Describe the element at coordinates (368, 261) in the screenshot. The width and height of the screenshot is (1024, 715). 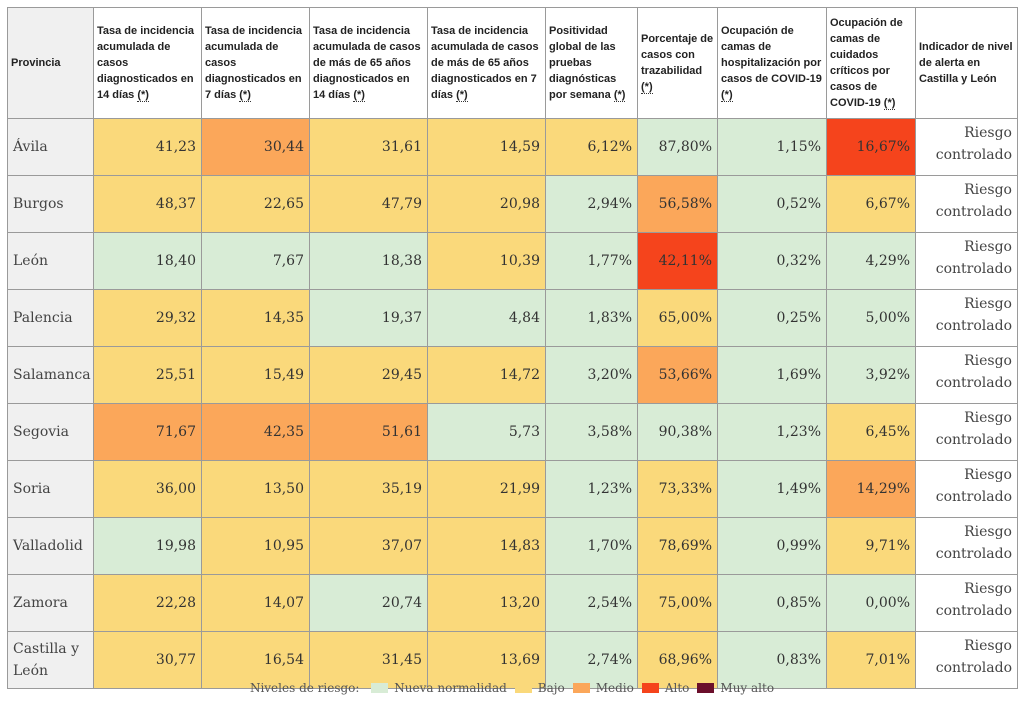
I see `indicator-value-cell: 18,38` at that location.